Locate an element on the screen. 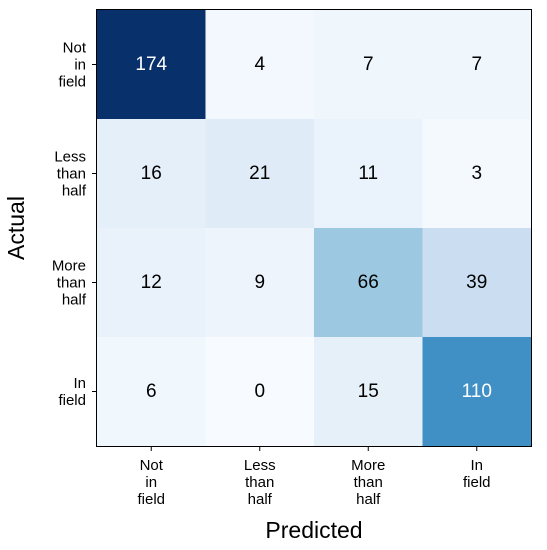 This screenshot has height=550, width=547. heatmap-cell-r3-c2 is located at coordinates (368, 392).